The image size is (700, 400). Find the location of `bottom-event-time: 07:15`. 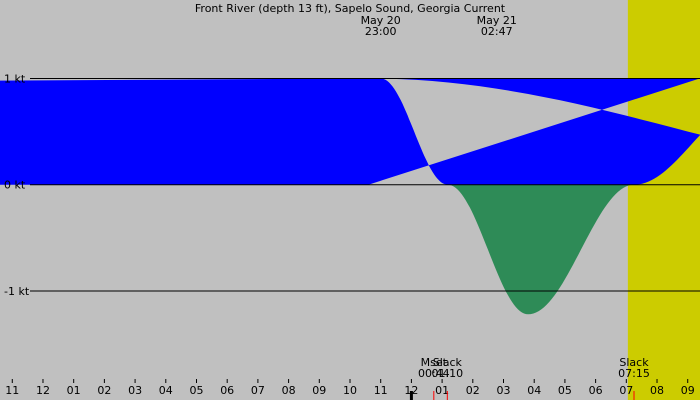

bottom-event-time: 07:15 is located at coordinates (634, 373).